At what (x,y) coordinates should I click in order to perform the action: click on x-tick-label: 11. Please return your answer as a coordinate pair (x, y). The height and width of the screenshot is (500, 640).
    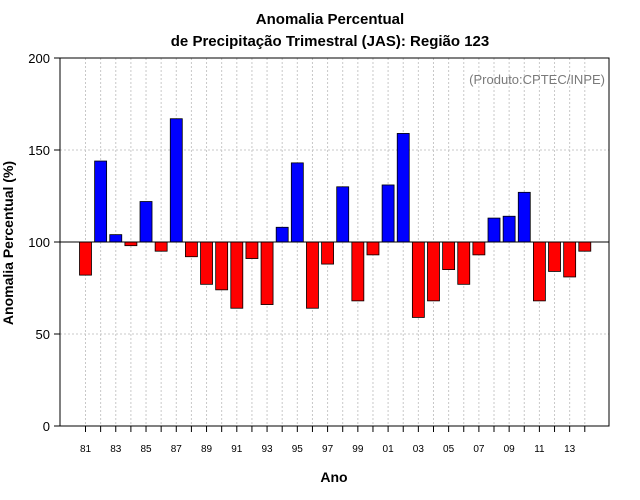
    Looking at the image, I should click on (539, 449).